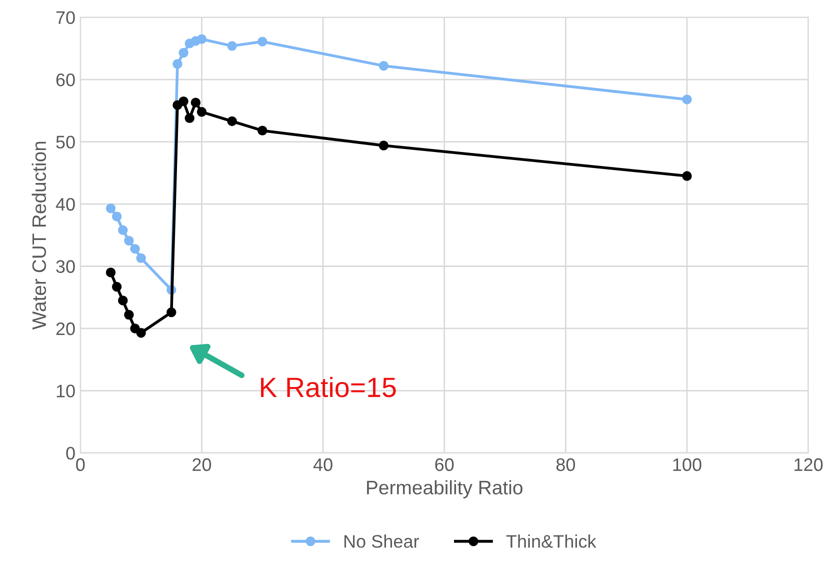 Image resolution: width=829 pixels, height=577 pixels. Describe the element at coordinates (381, 541) in the screenshot. I see `legend-label: No Shear` at that location.